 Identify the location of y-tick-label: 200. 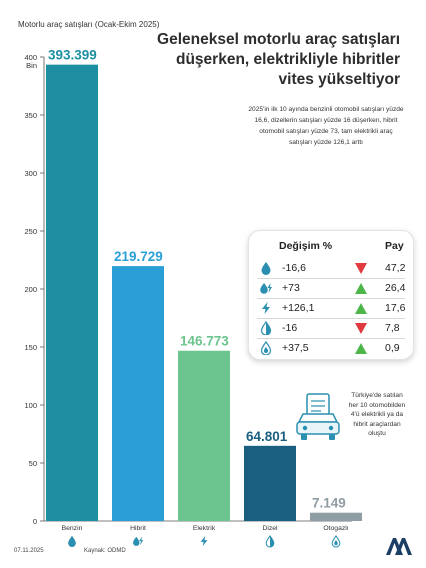
(30, 289).